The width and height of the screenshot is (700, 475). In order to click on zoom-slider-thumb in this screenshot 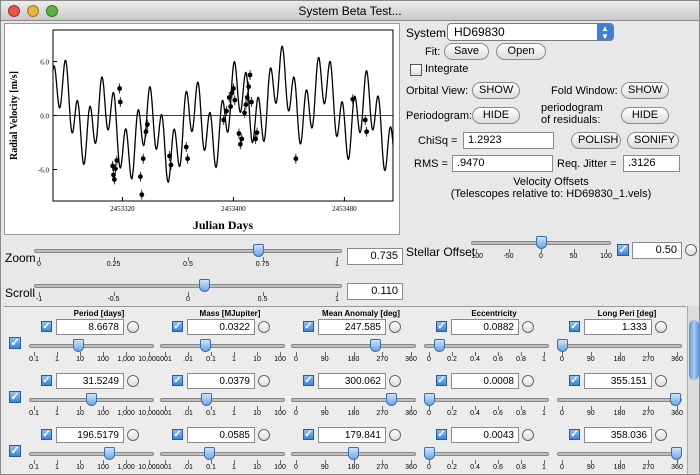, I will do `click(258, 250)`.